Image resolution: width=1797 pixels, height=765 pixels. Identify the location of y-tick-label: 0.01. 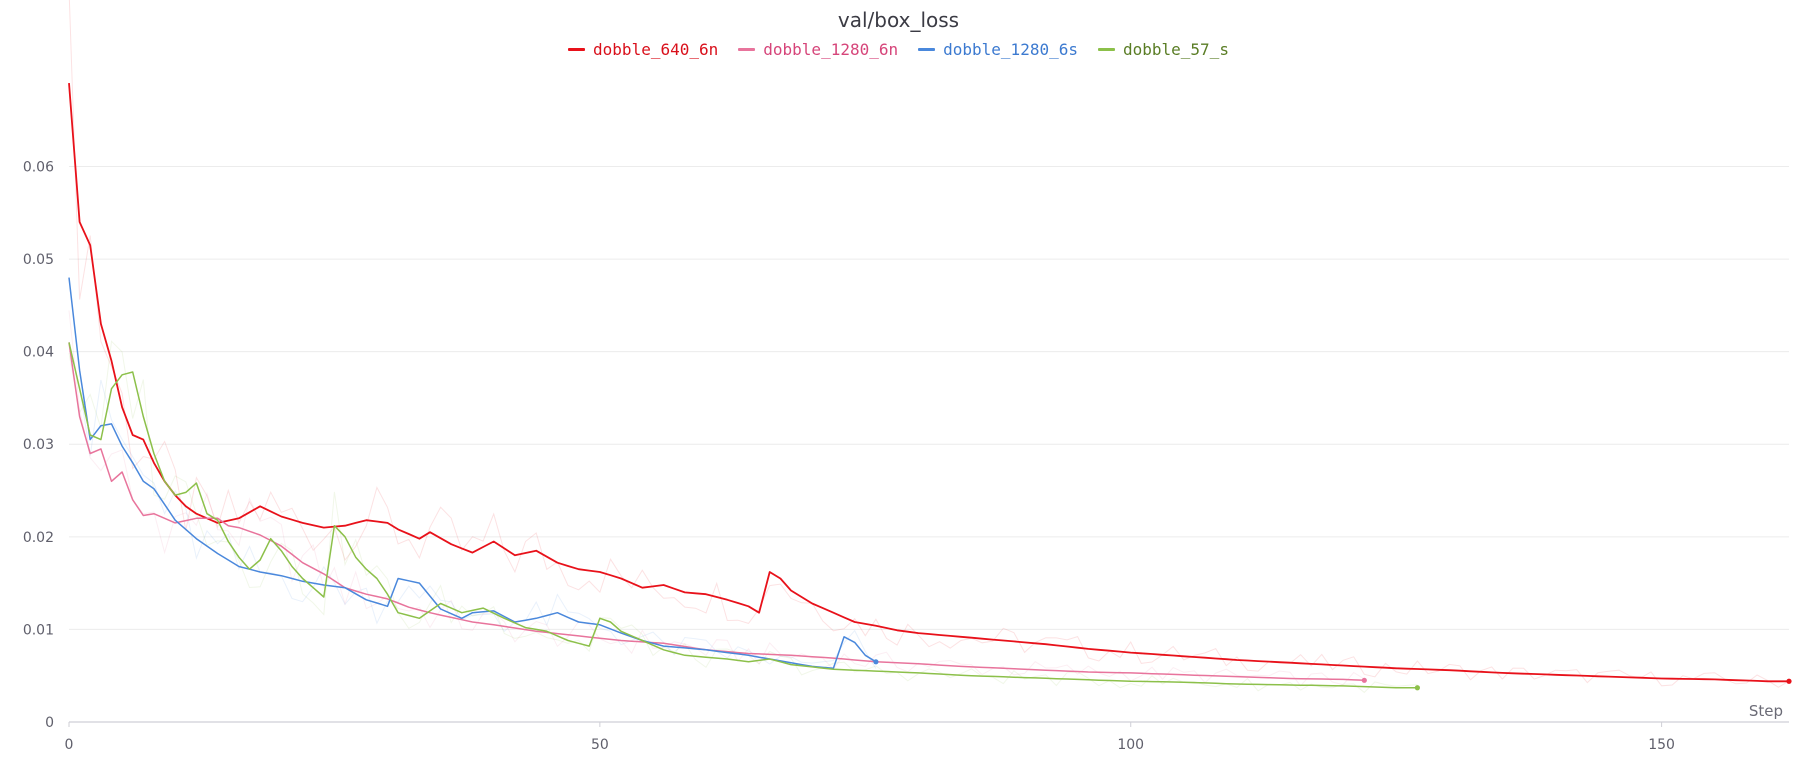
(38, 630).